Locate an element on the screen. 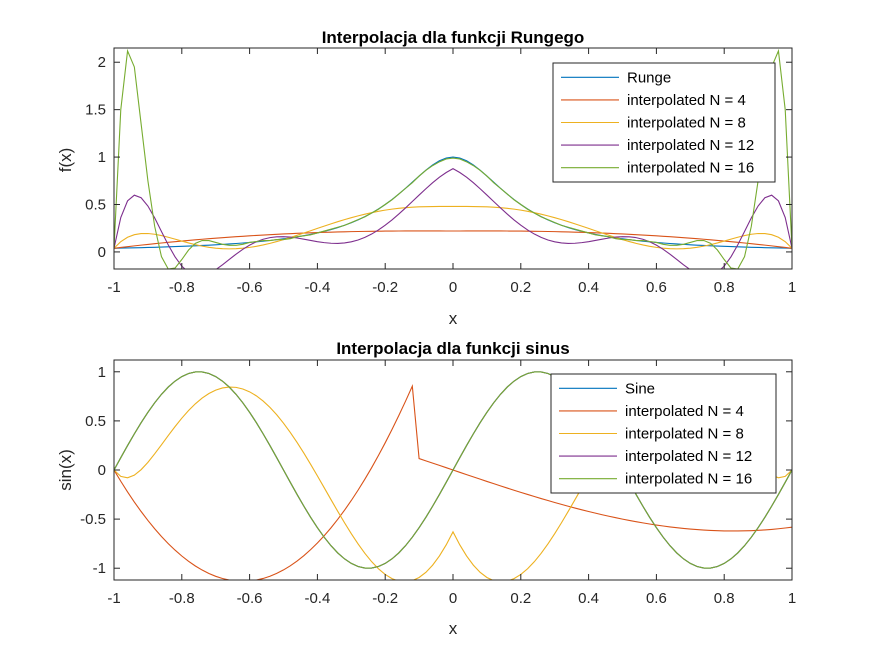 The image size is (875, 656). sine-x-tick-label: 0 is located at coordinates (453, 598).